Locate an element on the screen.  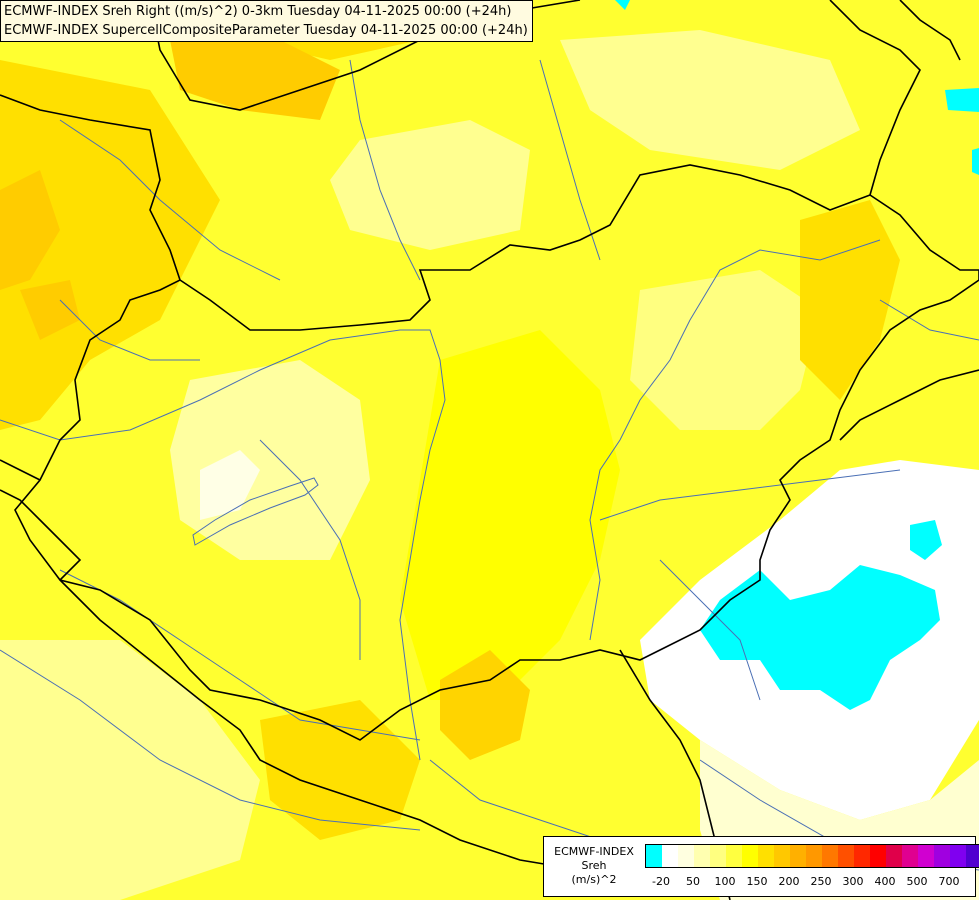
legend-tick-label: 300 is located at coordinates (853, 881).